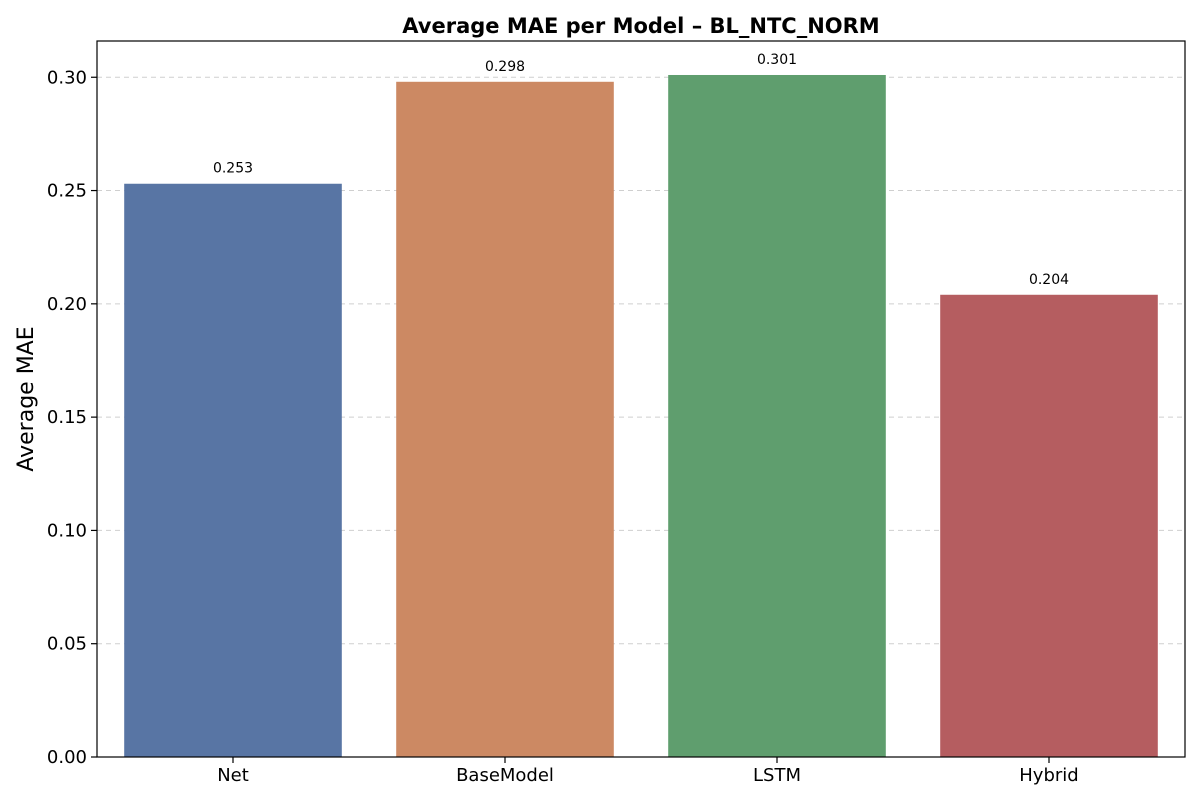 This screenshot has width=1200, height=800. Describe the element at coordinates (233, 169) in the screenshot. I see `data-label: 0.253` at that location.